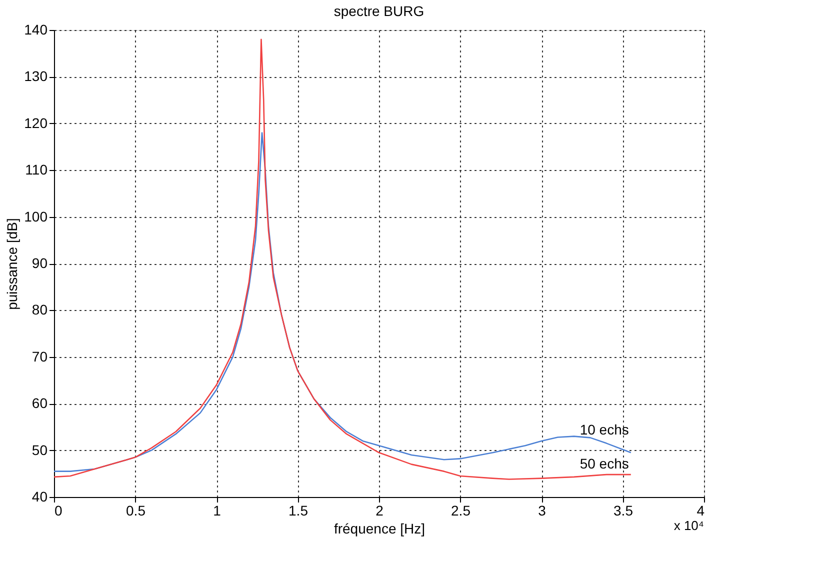  I want to click on y-tick-label: 140, so click(36, 30).